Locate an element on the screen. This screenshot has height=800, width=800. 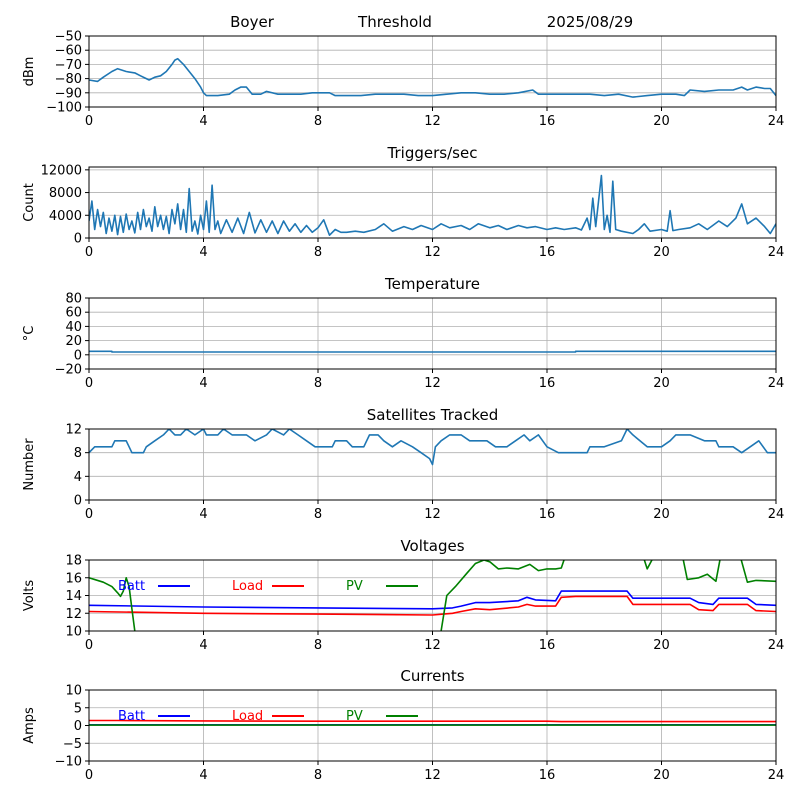
chart-title: Triggers/sec is located at coordinates (432, 153).